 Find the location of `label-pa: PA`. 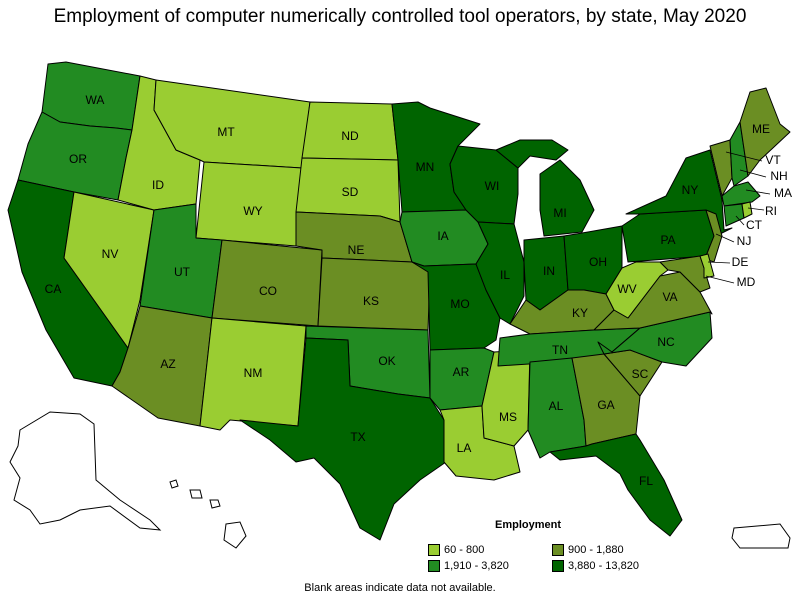

label-pa: PA is located at coordinates (667, 240).